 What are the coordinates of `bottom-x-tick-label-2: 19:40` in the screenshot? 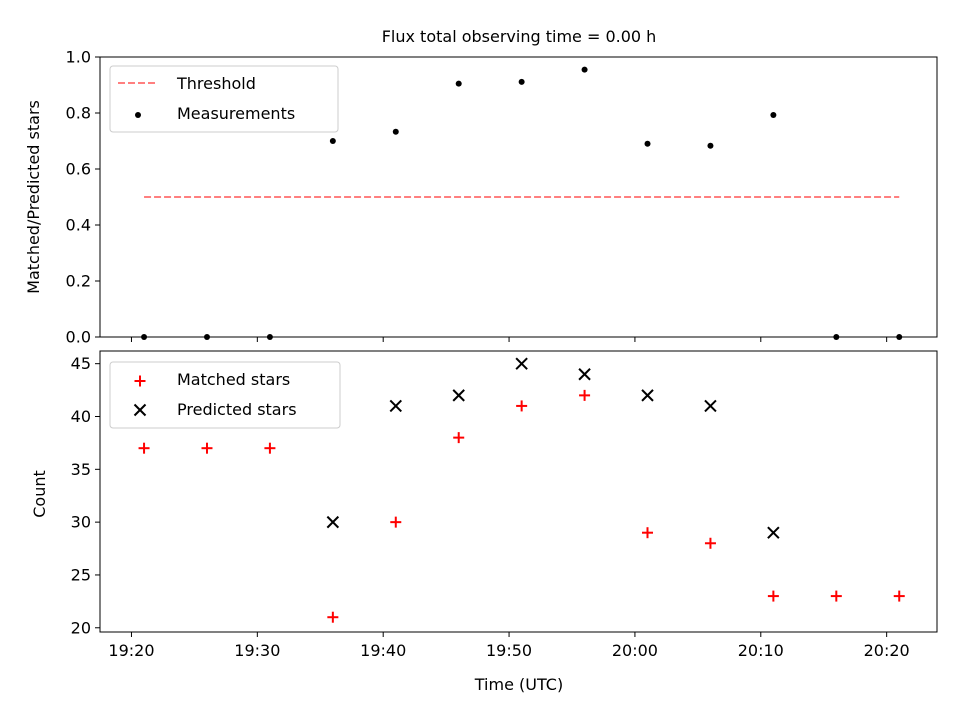 It's located at (383, 650).